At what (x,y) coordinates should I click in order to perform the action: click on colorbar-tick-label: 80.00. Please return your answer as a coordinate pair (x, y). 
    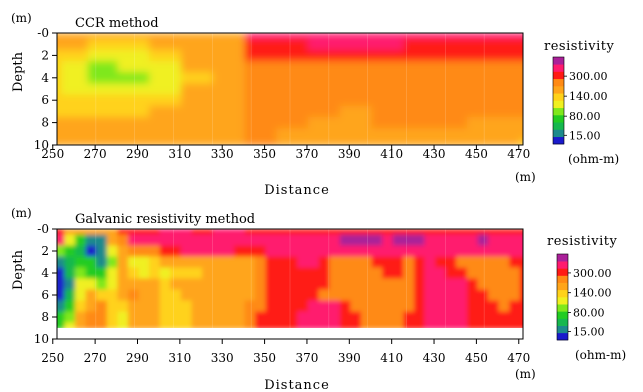
    Looking at the image, I should click on (589, 312).